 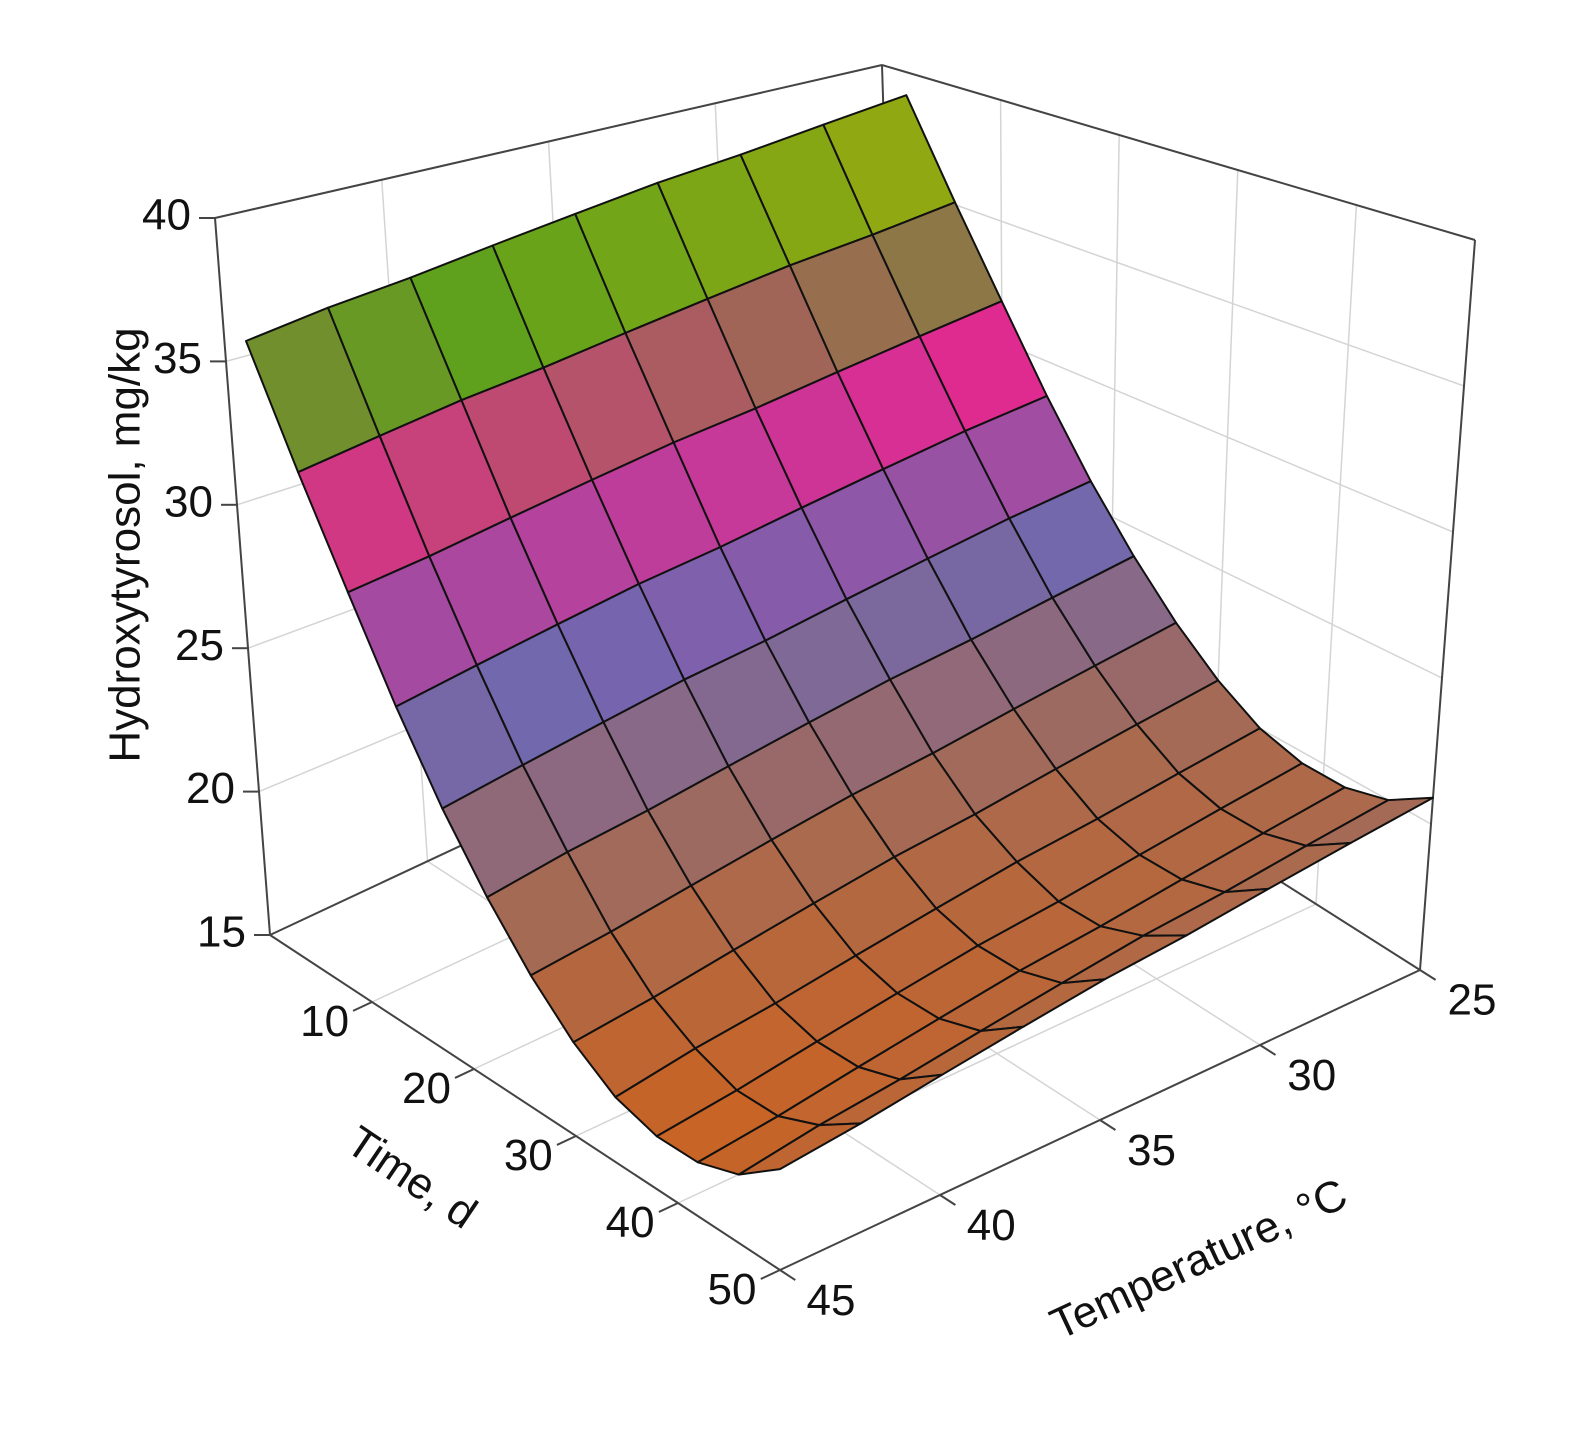 I want to click on z-tick-label: 20, so click(x=210, y=788).